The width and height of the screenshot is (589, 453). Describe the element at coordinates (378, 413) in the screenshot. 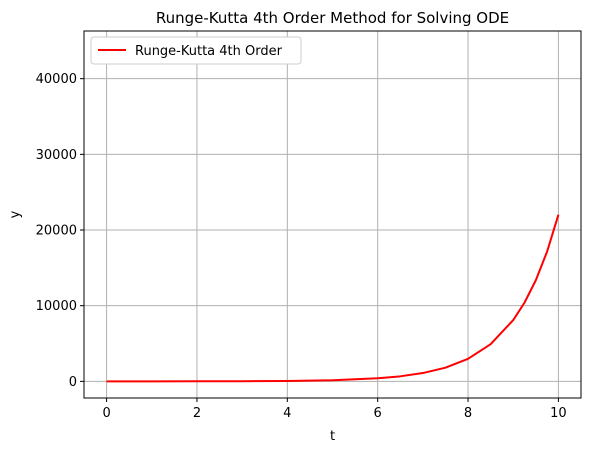

I see `x-tick-label: 6` at that location.